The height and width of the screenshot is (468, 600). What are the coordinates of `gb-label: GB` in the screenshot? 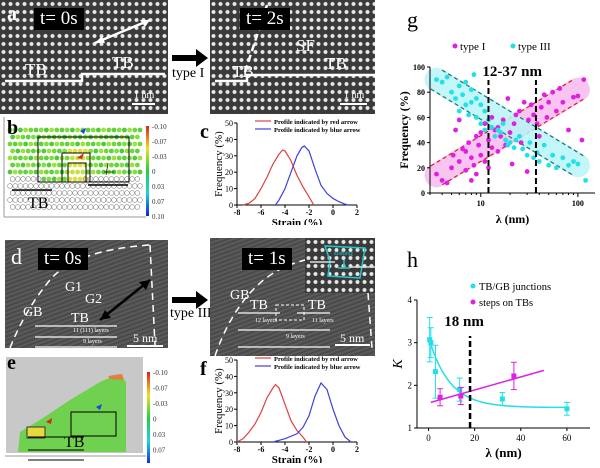 It's located at (33, 312).